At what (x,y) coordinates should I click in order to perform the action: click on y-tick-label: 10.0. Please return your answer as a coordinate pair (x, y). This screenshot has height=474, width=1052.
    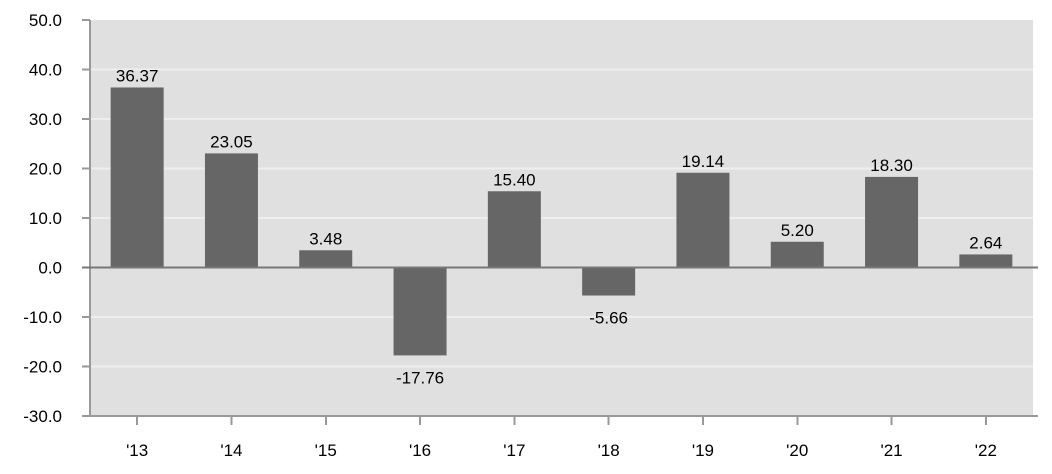
    Looking at the image, I should click on (45, 218).